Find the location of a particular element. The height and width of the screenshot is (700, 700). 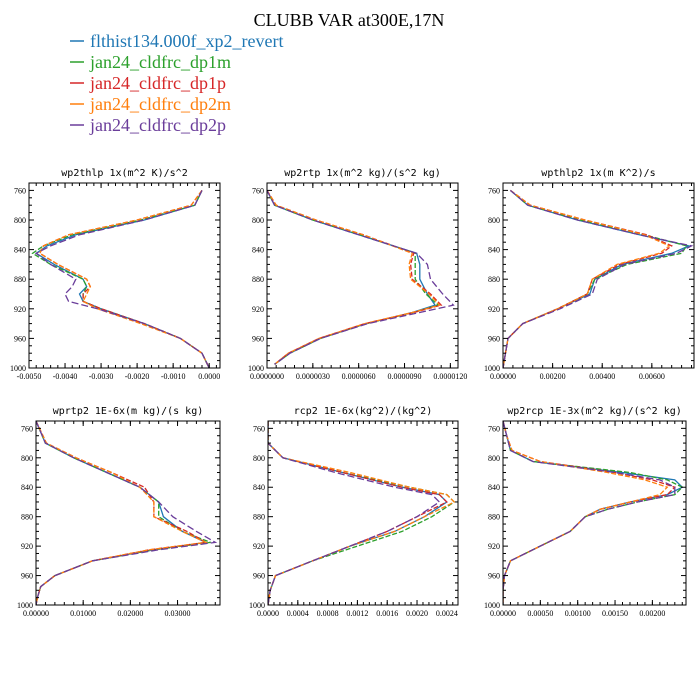

x-tick-label: -0.0050 is located at coordinates (29, 376).